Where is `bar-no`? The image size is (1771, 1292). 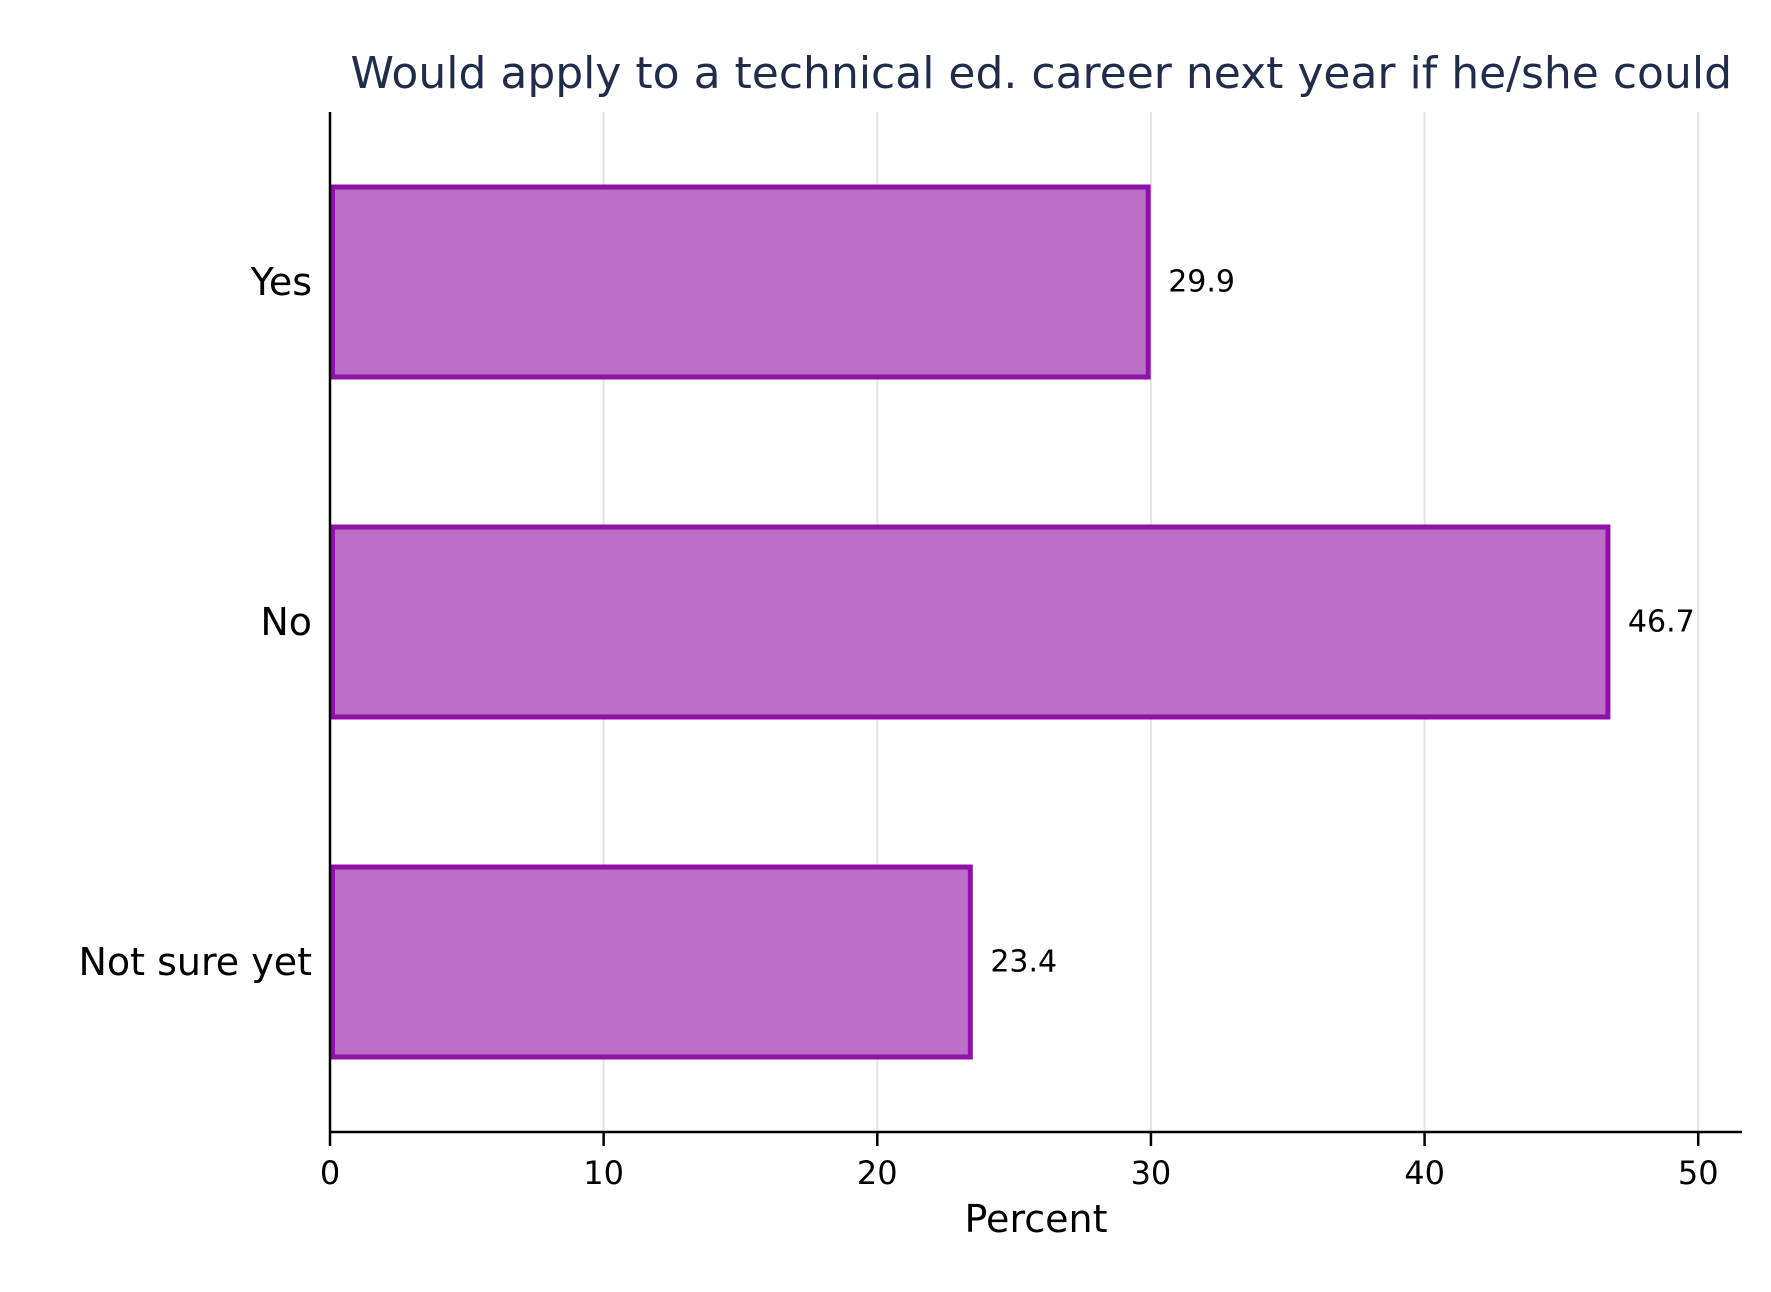 bar-no is located at coordinates (970, 622).